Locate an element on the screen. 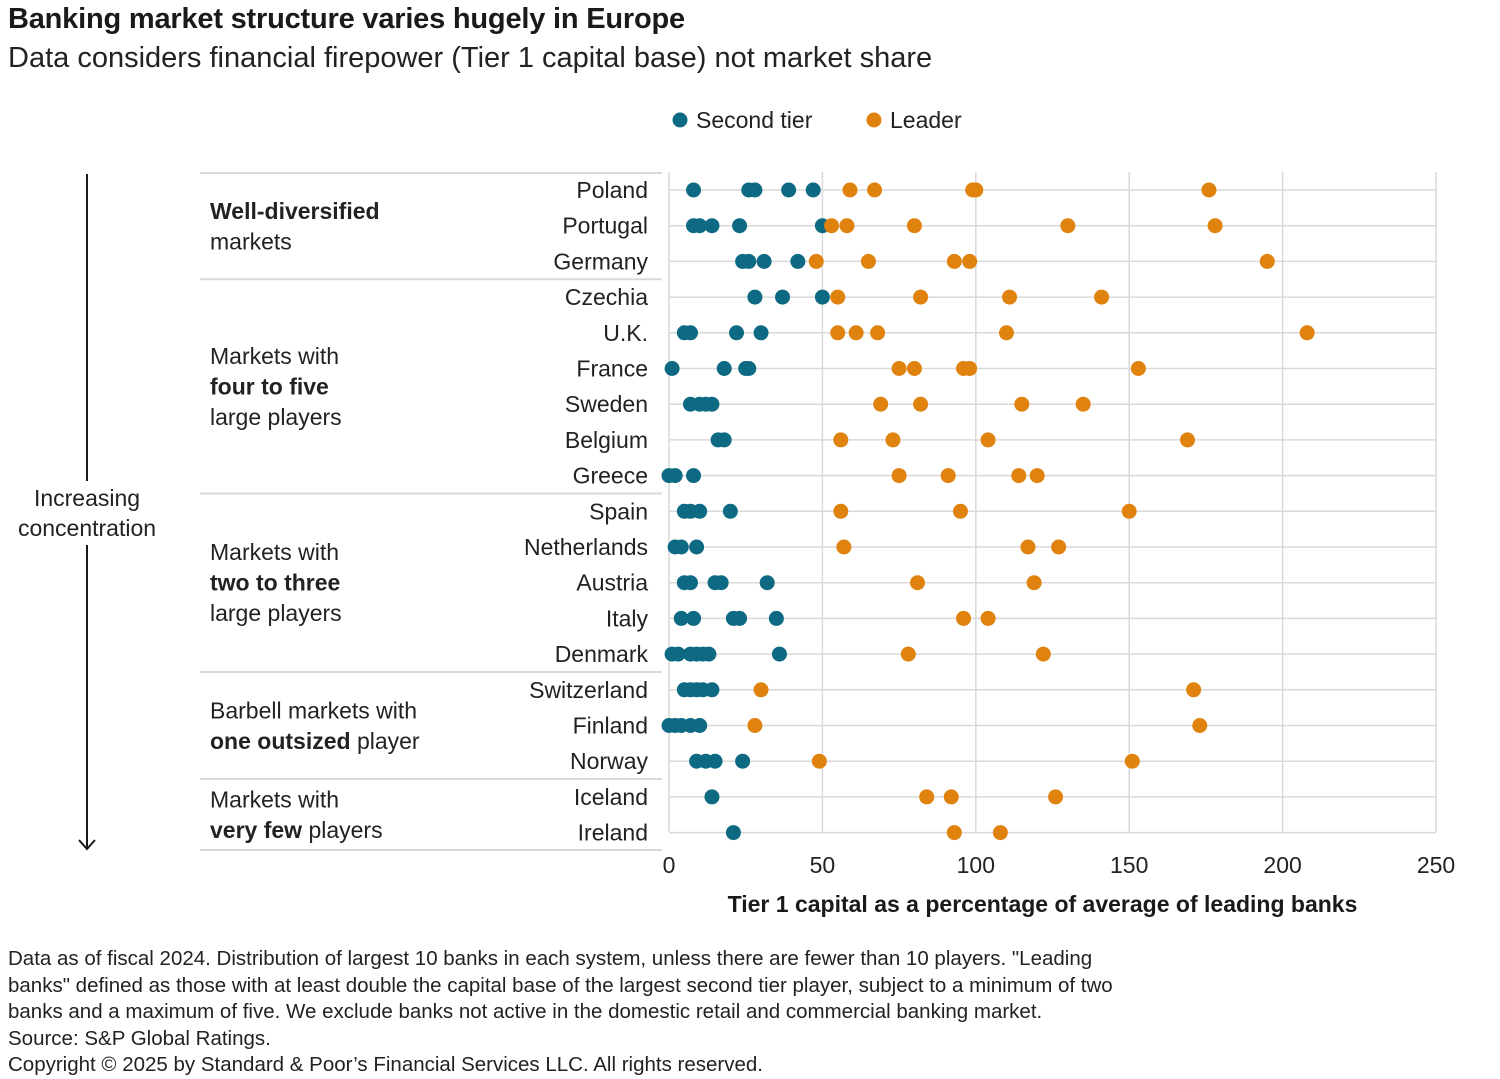 This screenshot has width=1500, height=1079. country-label: Finland is located at coordinates (610, 726).